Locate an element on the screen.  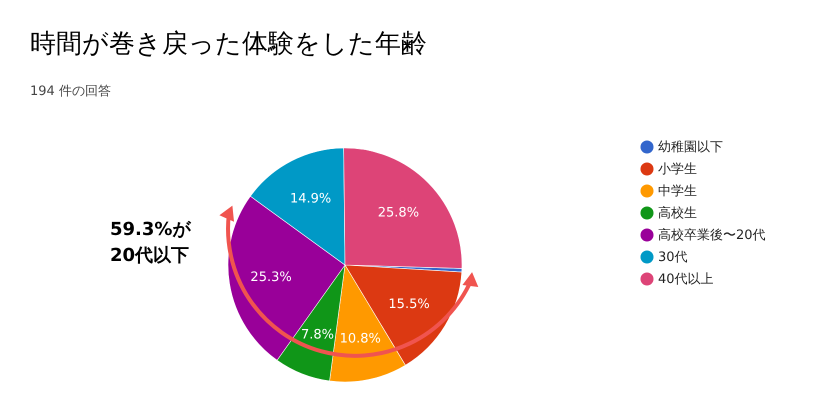
data-label: 7.8% is located at coordinates (317, 335).